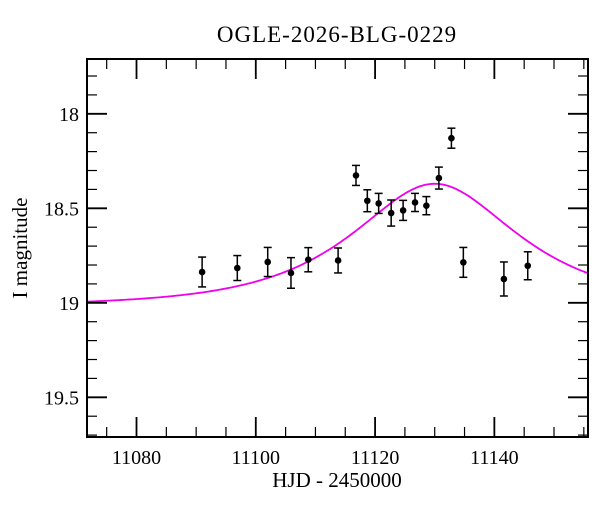  What do you see at coordinates (20, 248) in the screenshot?
I see `y-axis-label: I magnitude` at bounding box center [20, 248].